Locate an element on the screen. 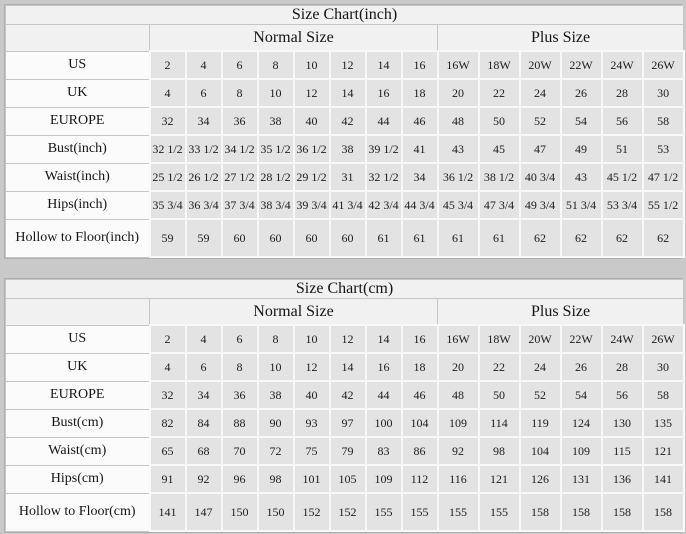 This screenshot has width=686, height=534. table-cell: 16 is located at coordinates (419, 339).